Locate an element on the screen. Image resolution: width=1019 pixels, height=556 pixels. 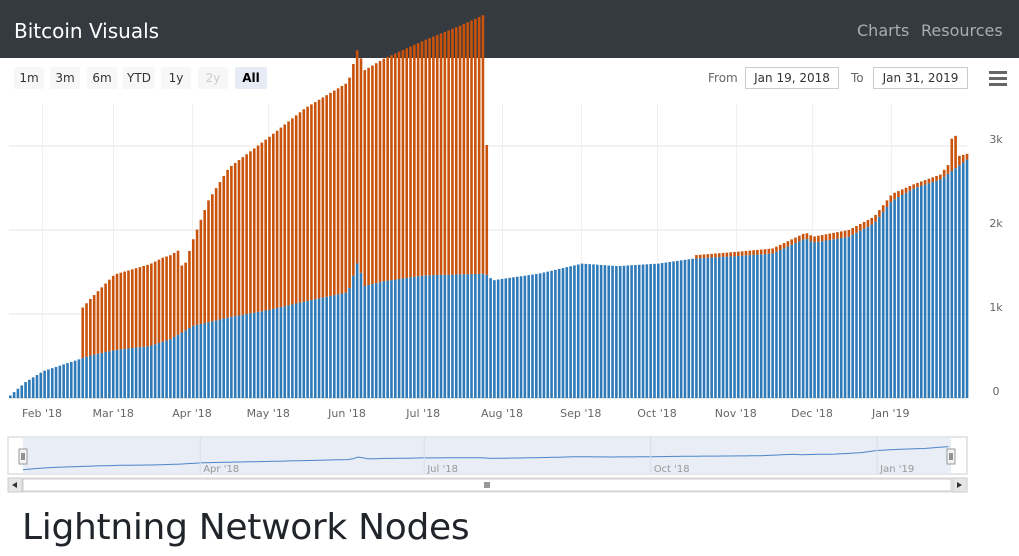
range-button-2y: 2y is located at coordinates (213, 78).